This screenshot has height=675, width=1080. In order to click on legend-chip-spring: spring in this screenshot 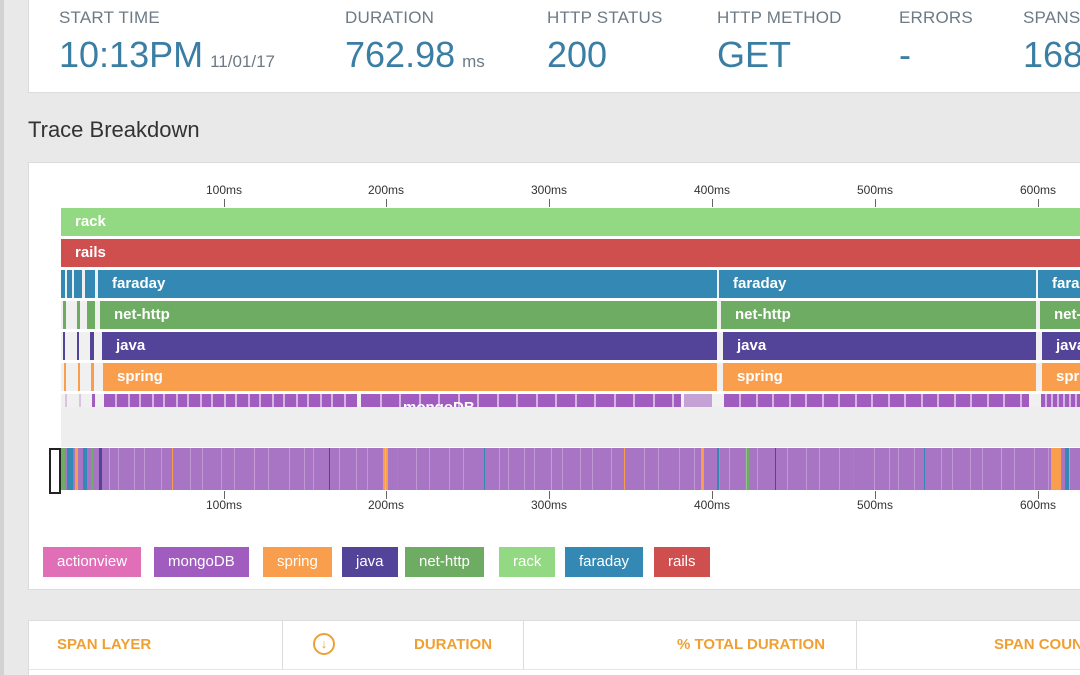, I will do `click(297, 562)`.